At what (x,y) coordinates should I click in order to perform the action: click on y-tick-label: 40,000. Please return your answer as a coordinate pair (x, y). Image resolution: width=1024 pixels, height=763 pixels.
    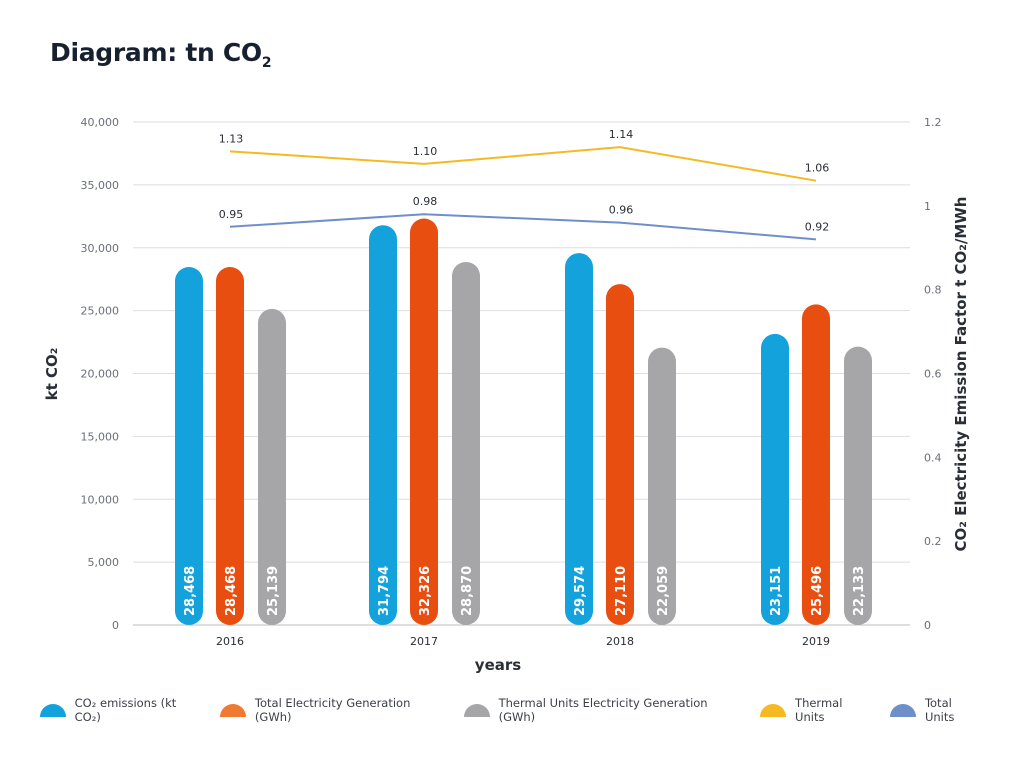
    Looking at the image, I should click on (100, 122).